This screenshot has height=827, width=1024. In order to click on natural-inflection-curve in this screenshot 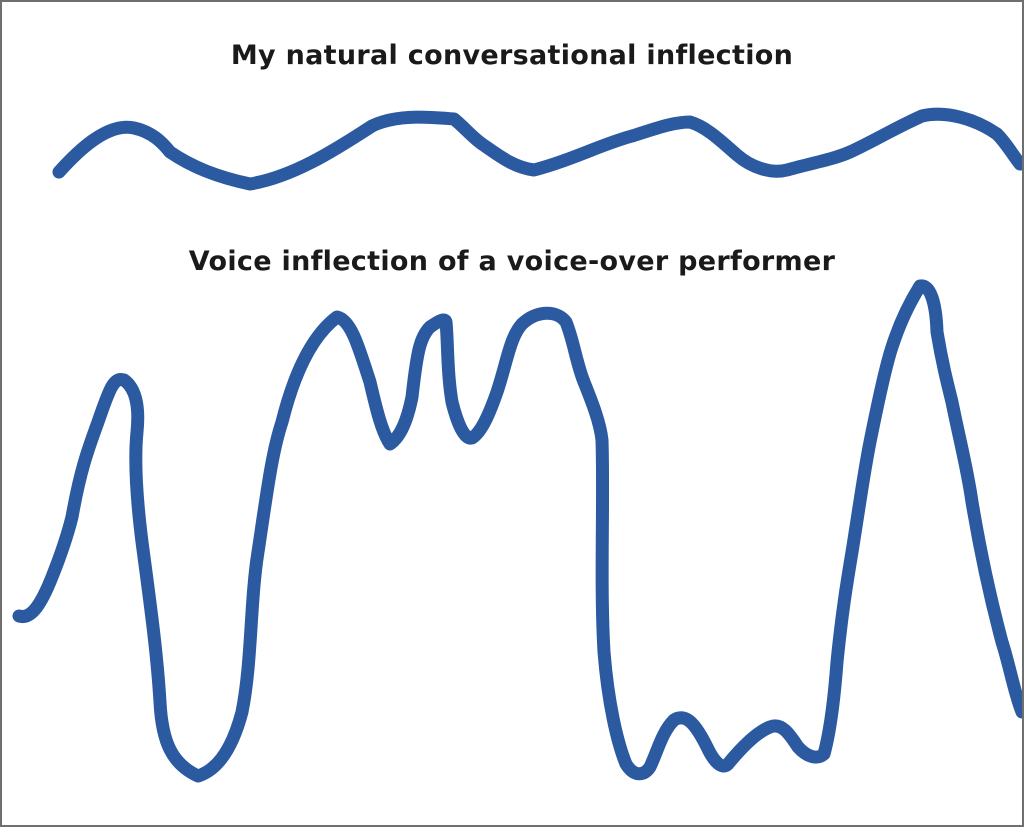, I will do `click(537, 149)`.